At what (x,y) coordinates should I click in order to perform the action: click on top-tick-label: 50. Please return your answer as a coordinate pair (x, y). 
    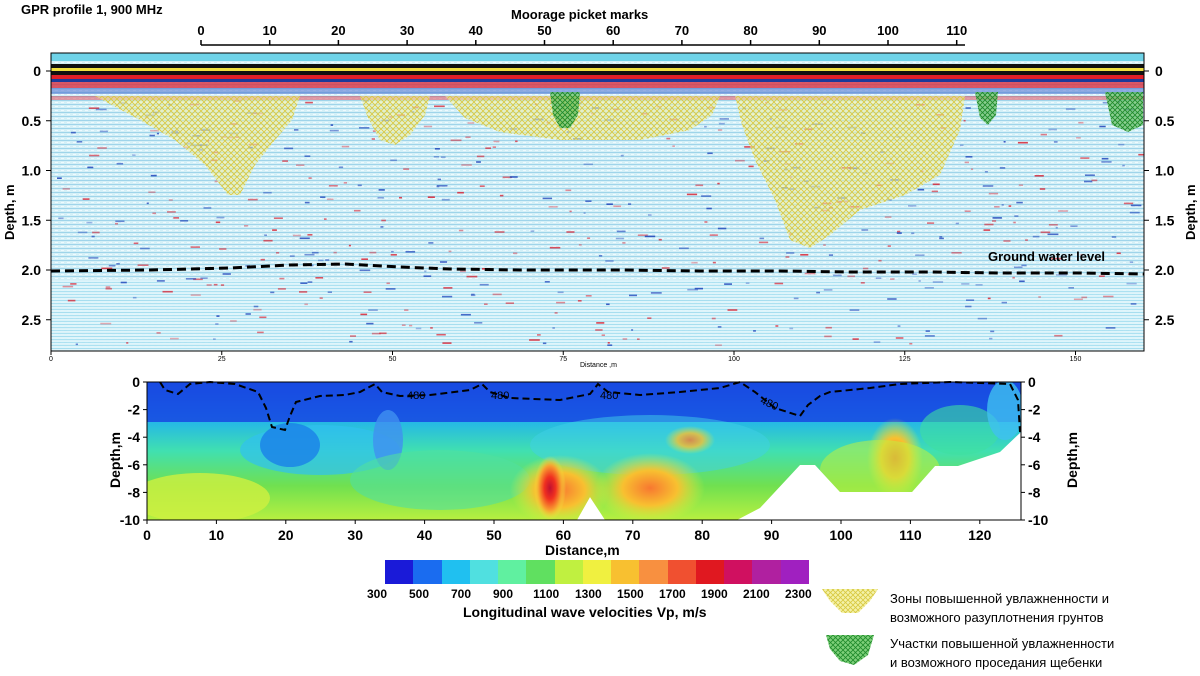
    Looking at the image, I should click on (544, 30).